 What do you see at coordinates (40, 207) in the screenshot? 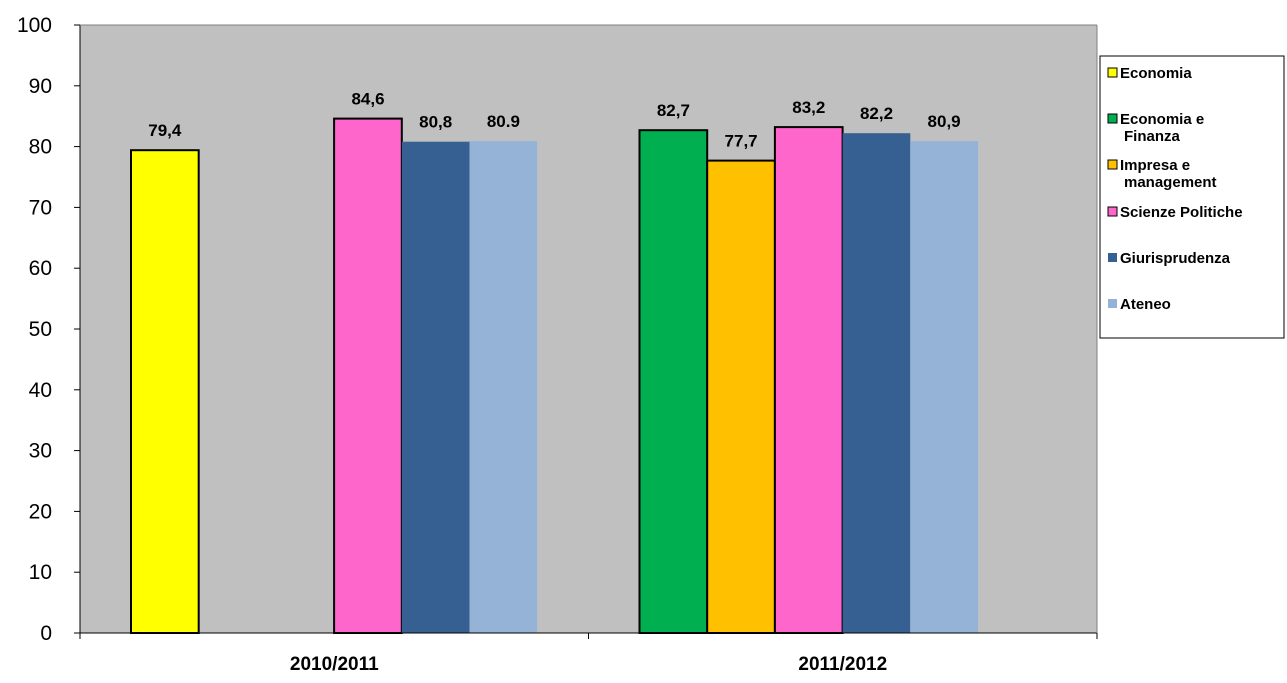
I see `y-tick-label-70: 70` at bounding box center [40, 207].